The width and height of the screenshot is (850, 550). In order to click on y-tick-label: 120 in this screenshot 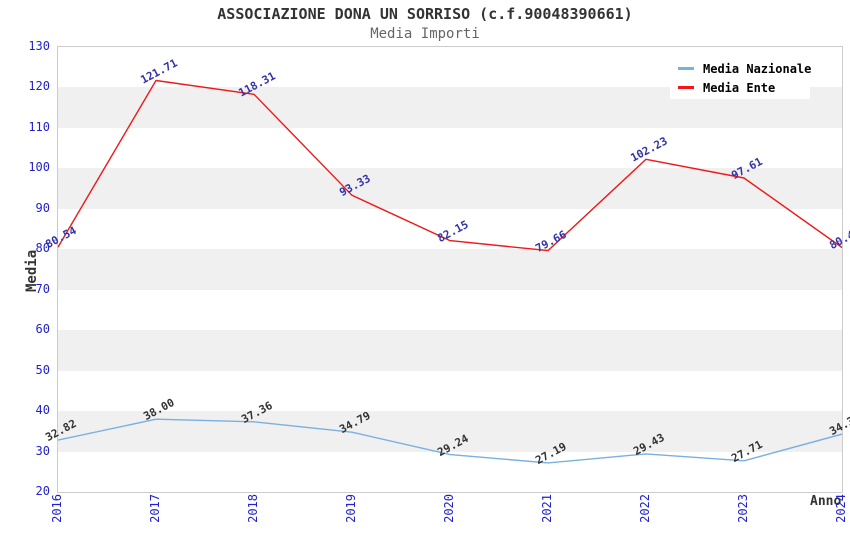, I will do `click(39, 86)`.